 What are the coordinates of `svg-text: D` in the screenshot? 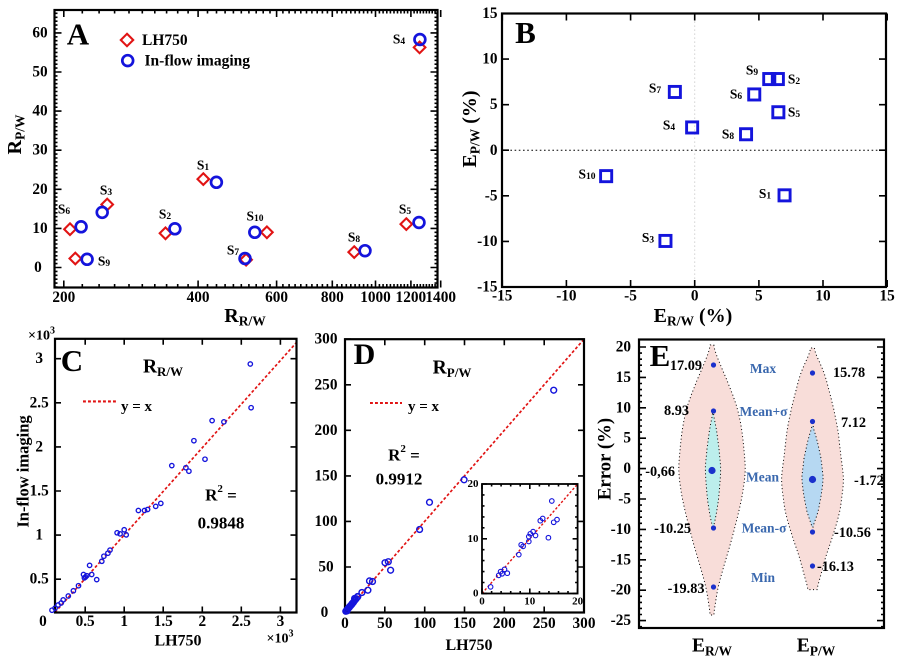 It's located at (365, 354).